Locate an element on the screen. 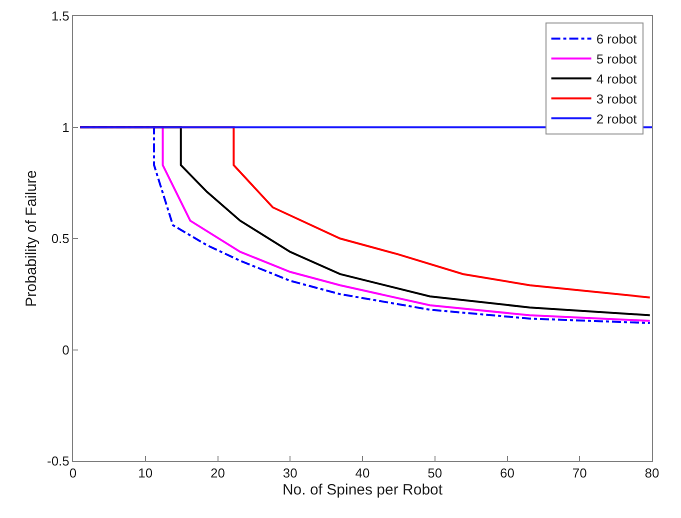  legend-label: 4 robot is located at coordinates (617, 78).